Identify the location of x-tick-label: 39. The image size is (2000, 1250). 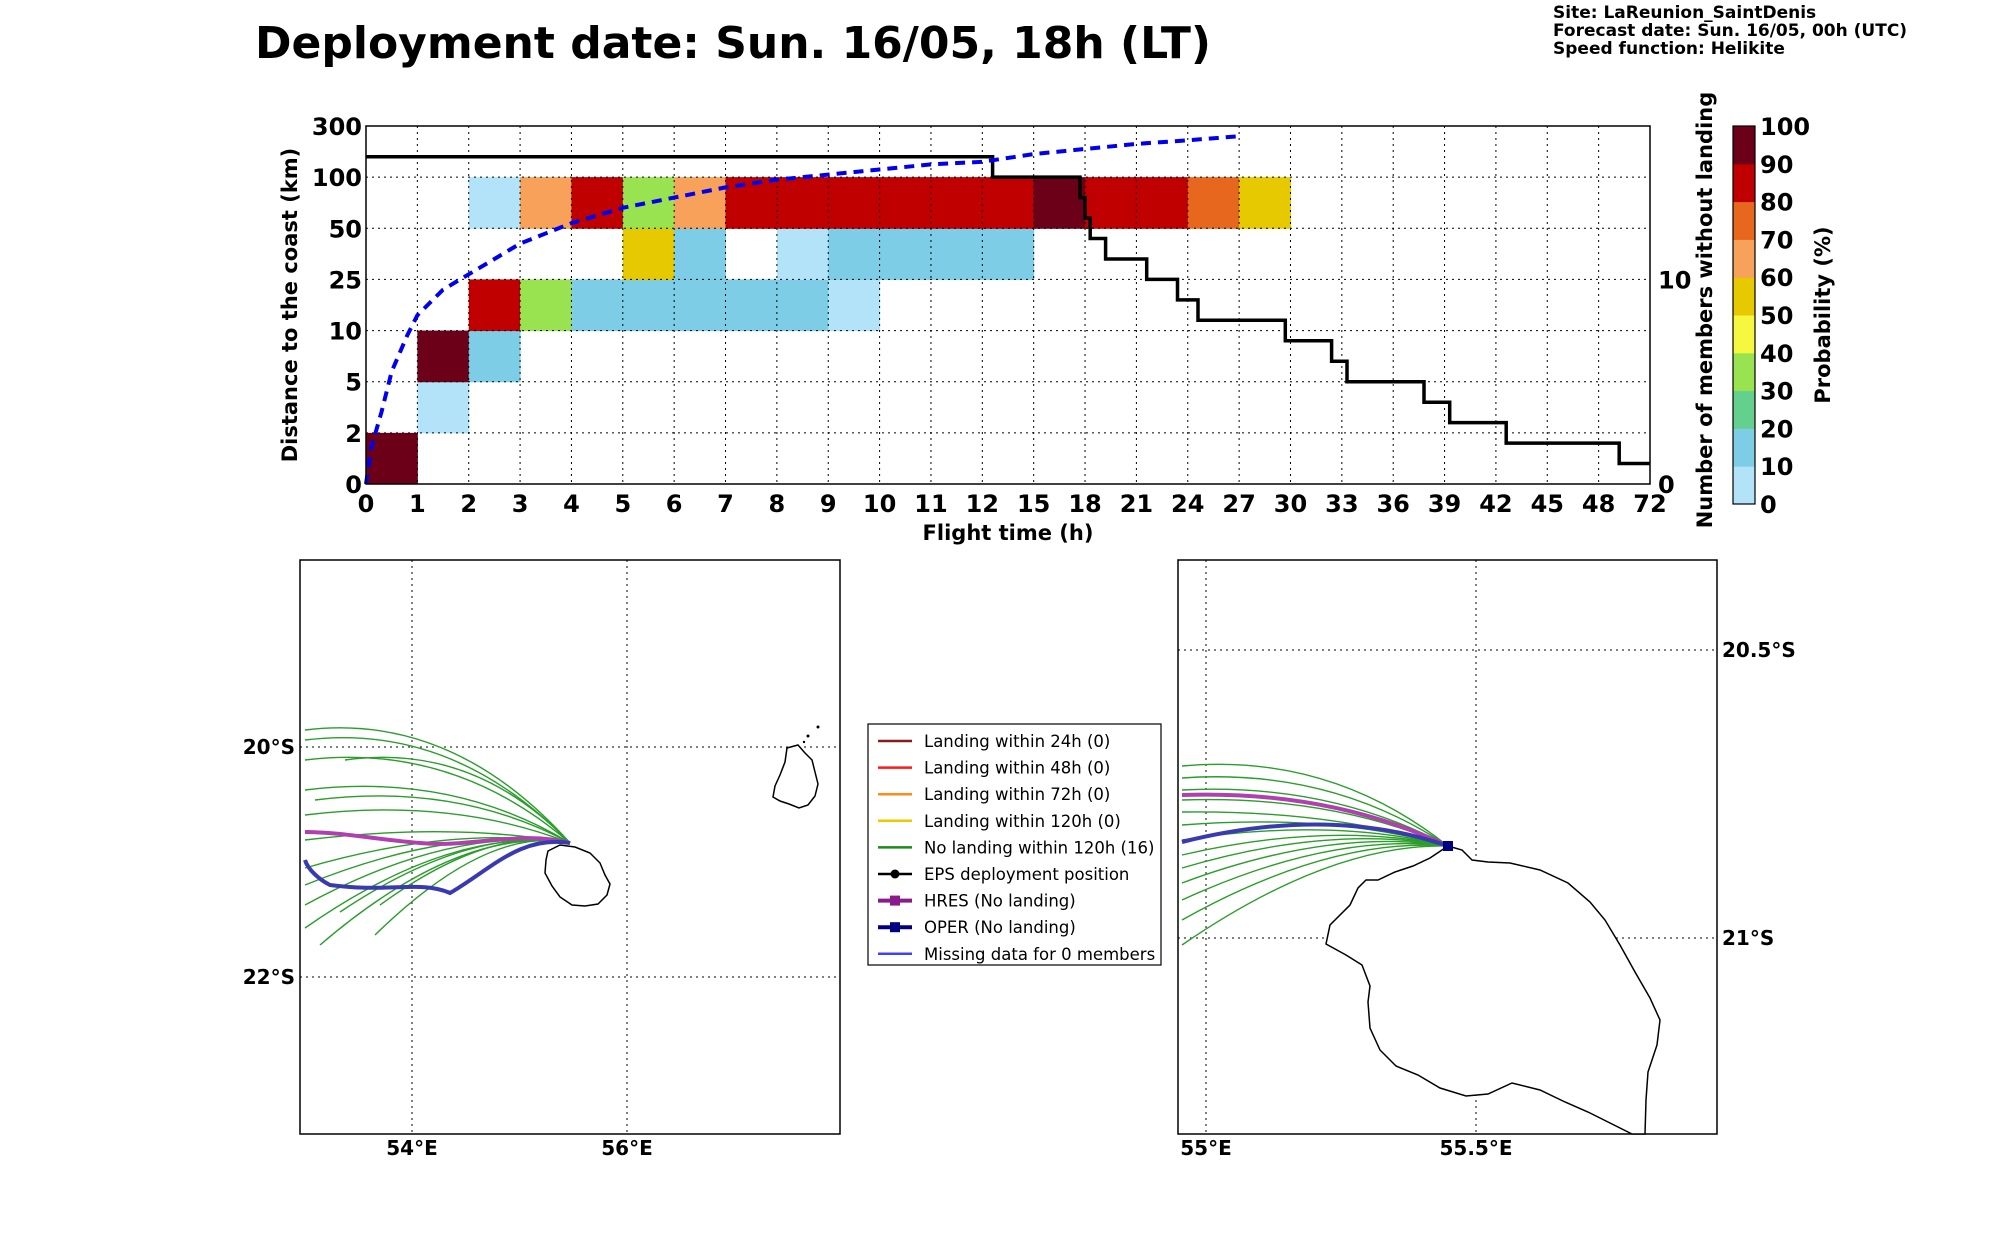
(1444, 504).